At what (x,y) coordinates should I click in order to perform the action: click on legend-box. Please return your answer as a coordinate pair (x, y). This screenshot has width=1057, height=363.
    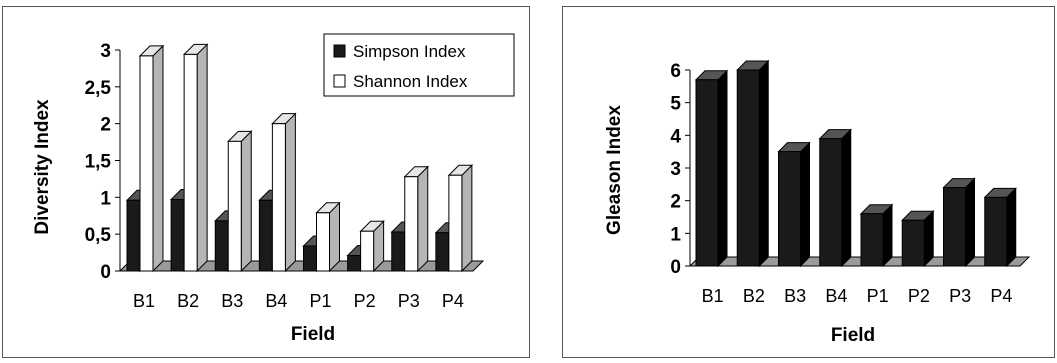
    Looking at the image, I should click on (419, 65).